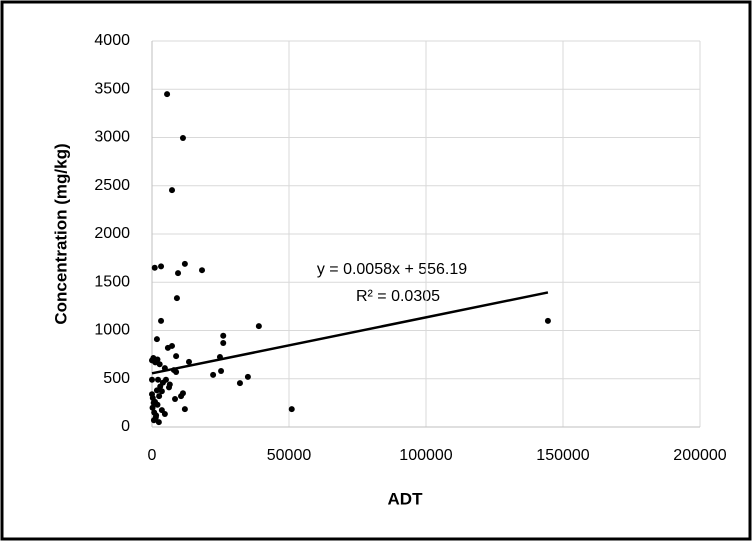  Describe the element at coordinates (392, 269) in the screenshot. I see `trend-equation: y = 0.0058x + 556.19` at that location.